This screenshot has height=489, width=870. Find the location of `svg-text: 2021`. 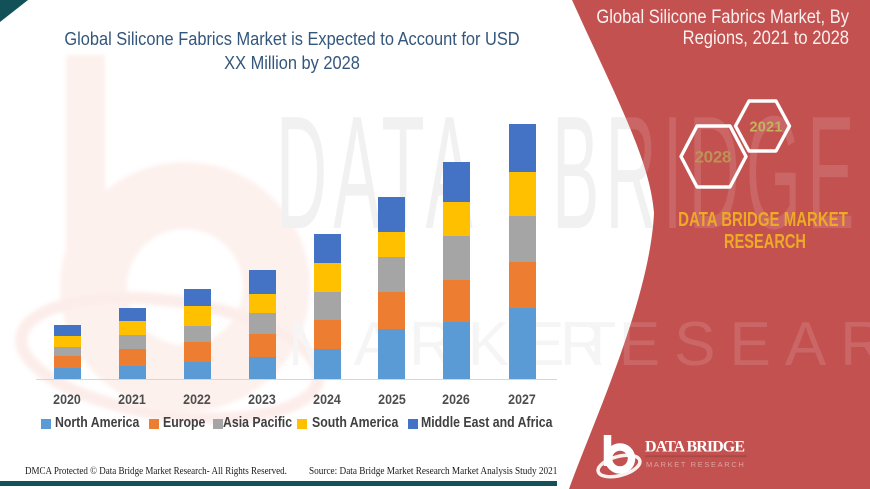

svg-text: 2021 is located at coordinates (766, 128).